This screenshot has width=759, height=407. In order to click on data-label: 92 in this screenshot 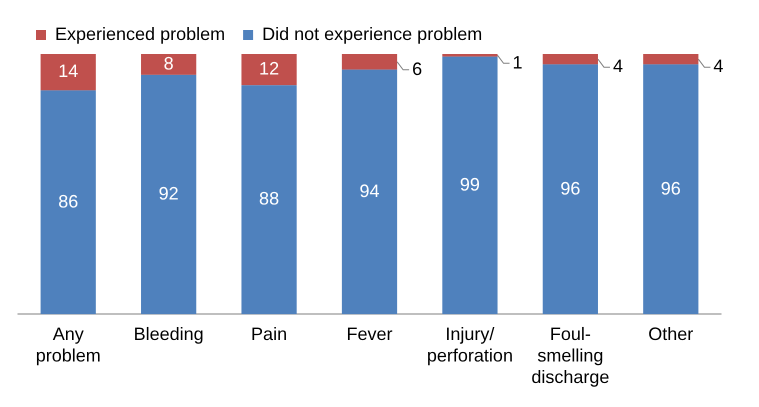, I will do `click(168, 193)`.